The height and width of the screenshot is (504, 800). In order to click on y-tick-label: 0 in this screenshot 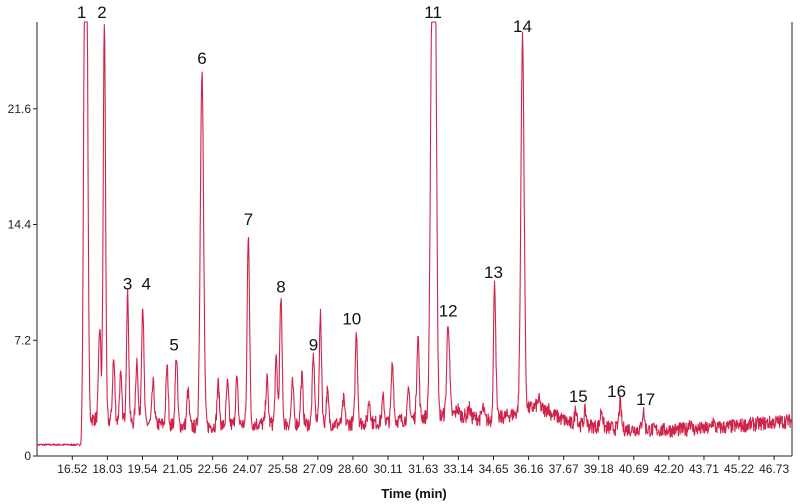, I will do `click(27, 456)`.